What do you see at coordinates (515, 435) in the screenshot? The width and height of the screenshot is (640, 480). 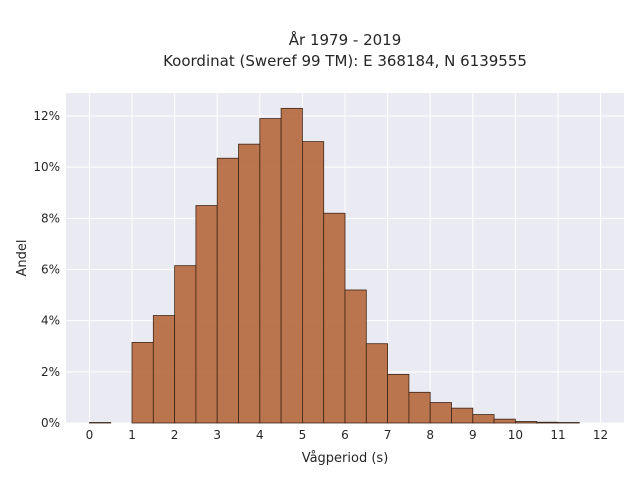 I see `x-tick-label: 10` at bounding box center [515, 435].